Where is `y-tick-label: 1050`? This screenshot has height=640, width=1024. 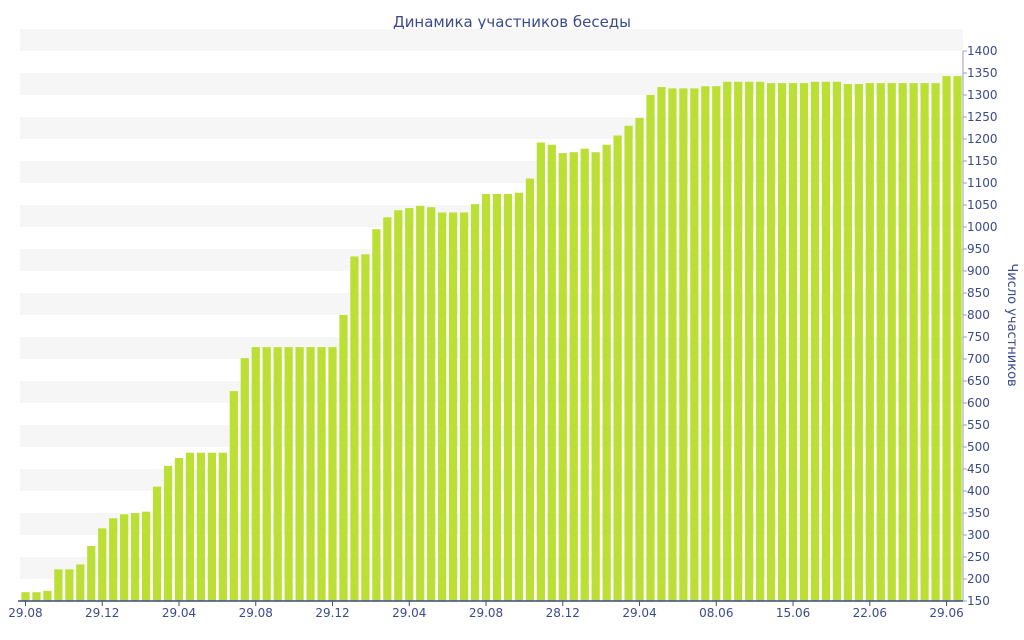
y-tick-label: 1050 is located at coordinates (982, 205).